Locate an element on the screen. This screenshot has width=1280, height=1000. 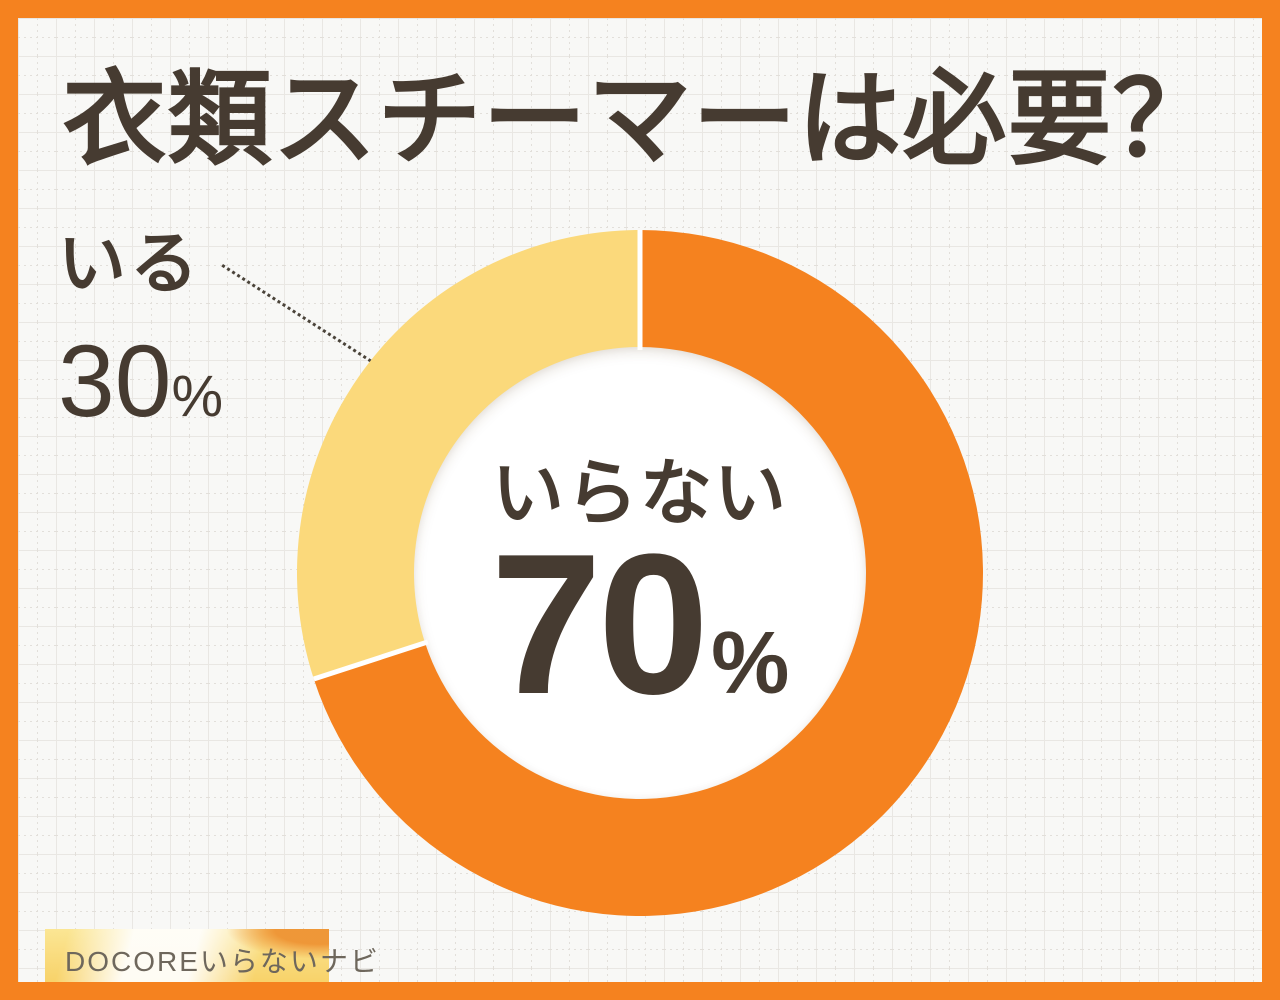
callout-unit: % is located at coordinates (197, 396).